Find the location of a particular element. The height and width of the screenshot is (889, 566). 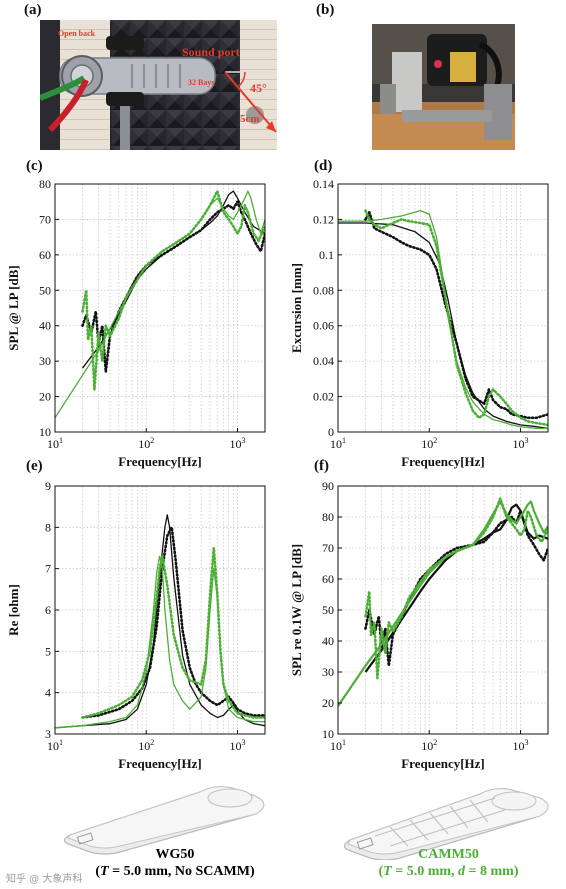

y-tick-label: 5 is located at coordinates (48, 651).